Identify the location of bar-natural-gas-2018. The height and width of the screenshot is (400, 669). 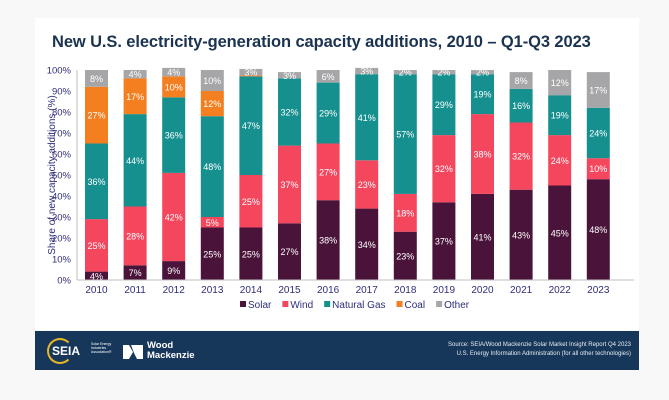
(405, 134).